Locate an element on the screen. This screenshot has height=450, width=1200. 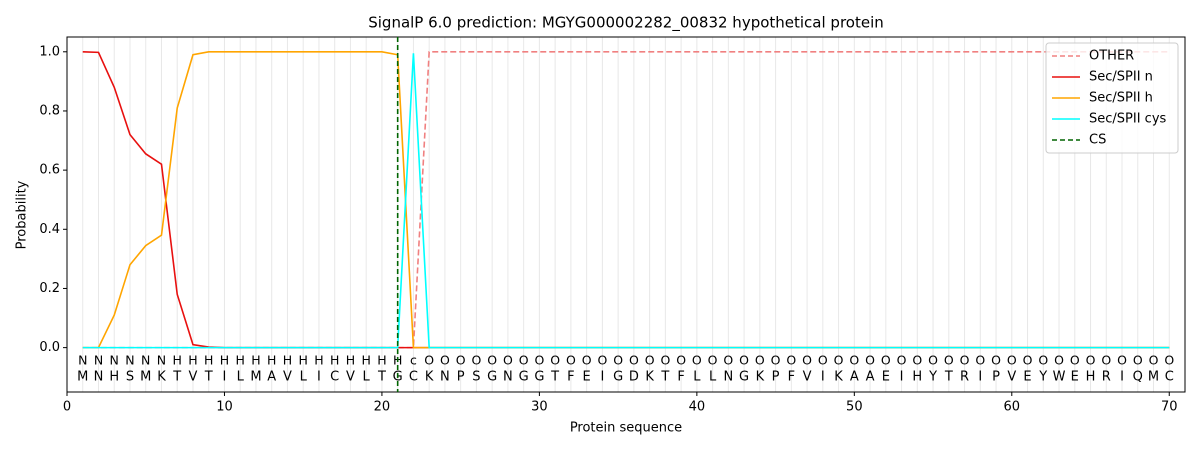
x-tick-label: 20 is located at coordinates (382, 407).